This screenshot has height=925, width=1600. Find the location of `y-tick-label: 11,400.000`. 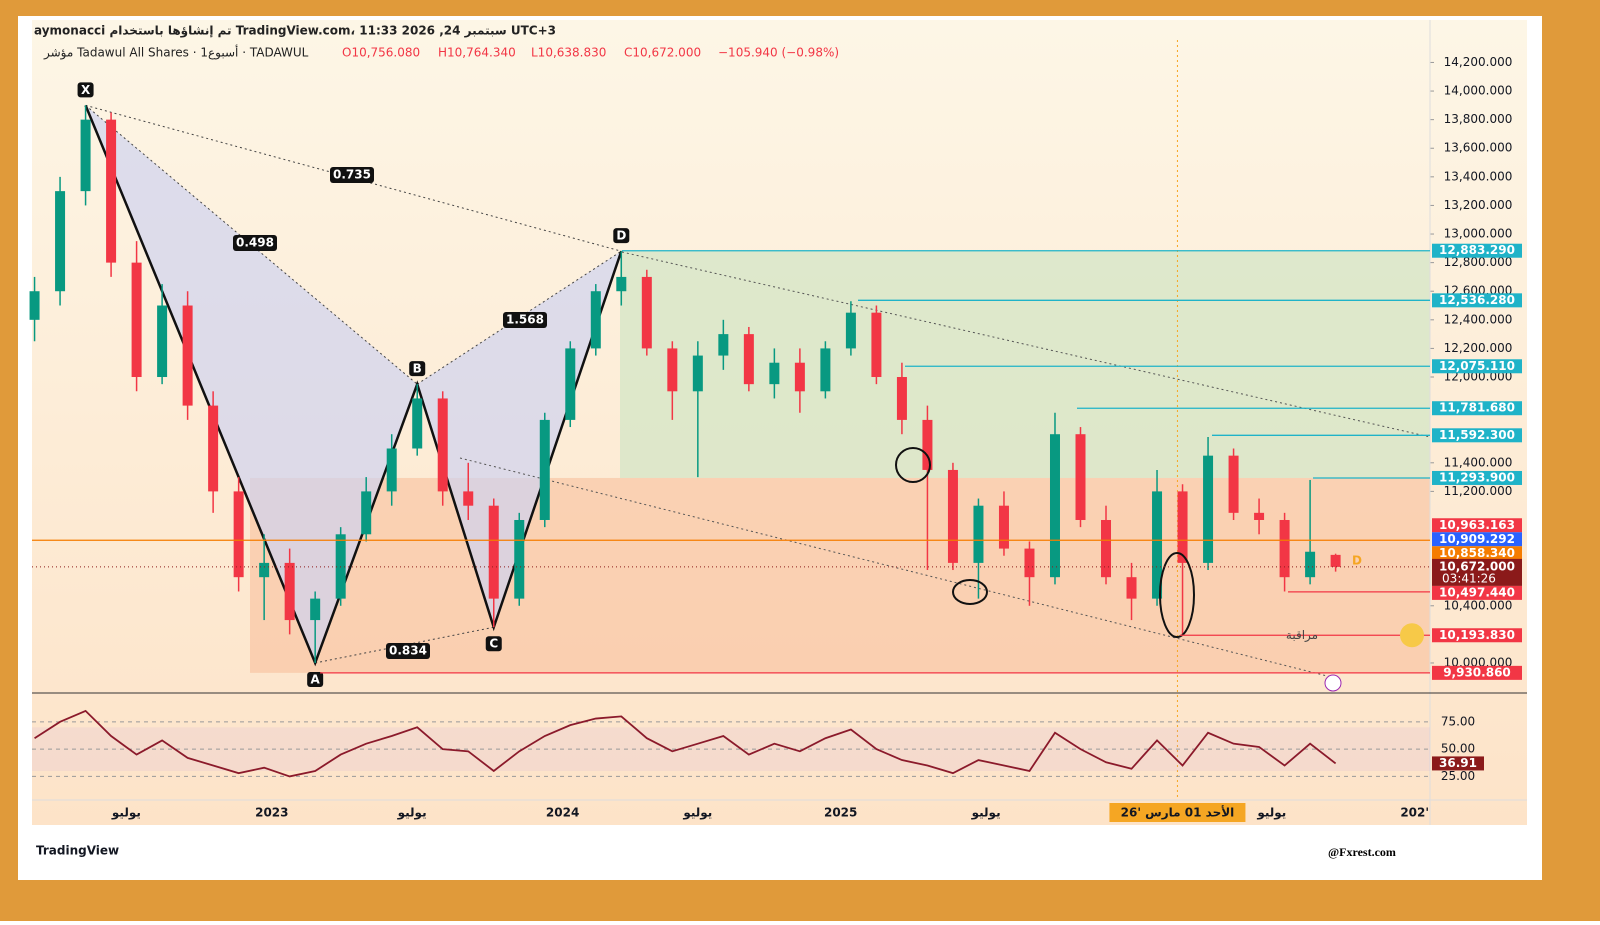

y-tick-label: 11,400.000 is located at coordinates (1478, 462).